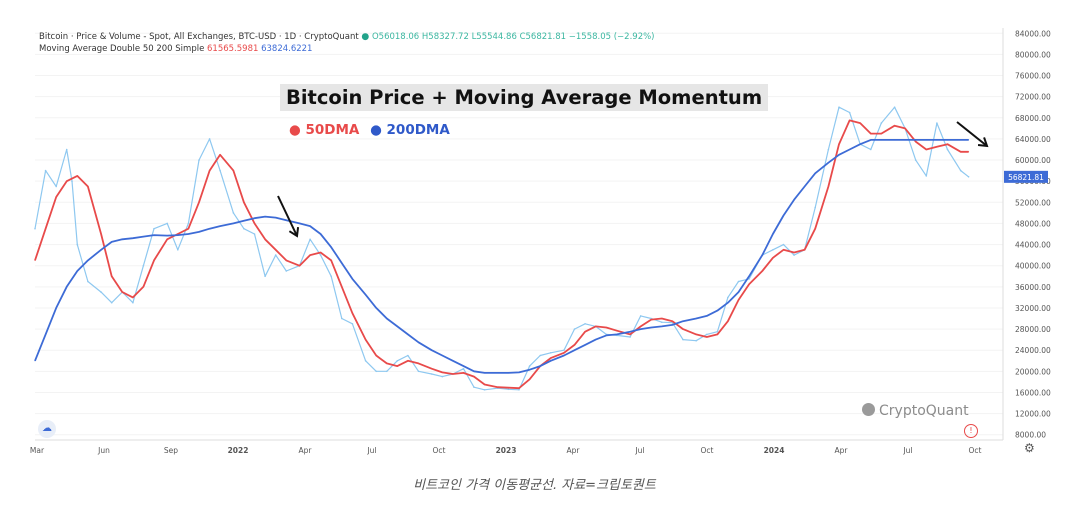  Describe the element at coordinates (238, 450) in the screenshot. I see `x-tick-label: 2022` at that location.